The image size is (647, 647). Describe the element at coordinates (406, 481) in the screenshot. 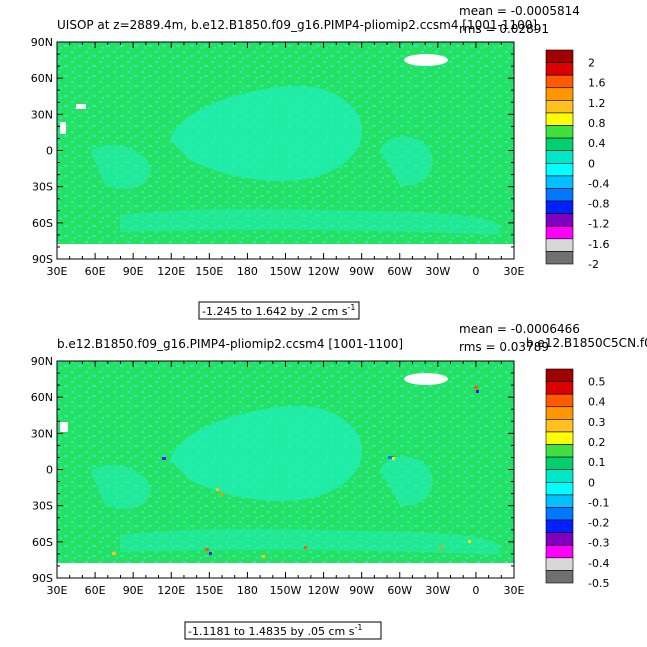

I see `panel-2-atlantic-basin` at that location.